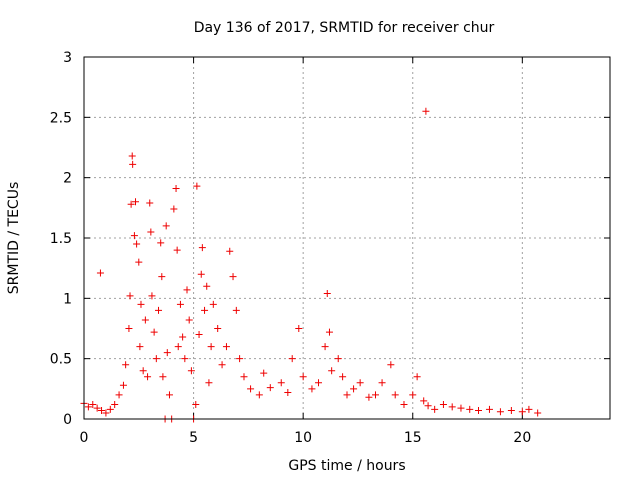 This screenshot has width=640, height=480. I want to click on y-tick-label: 0.5, so click(61, 360).